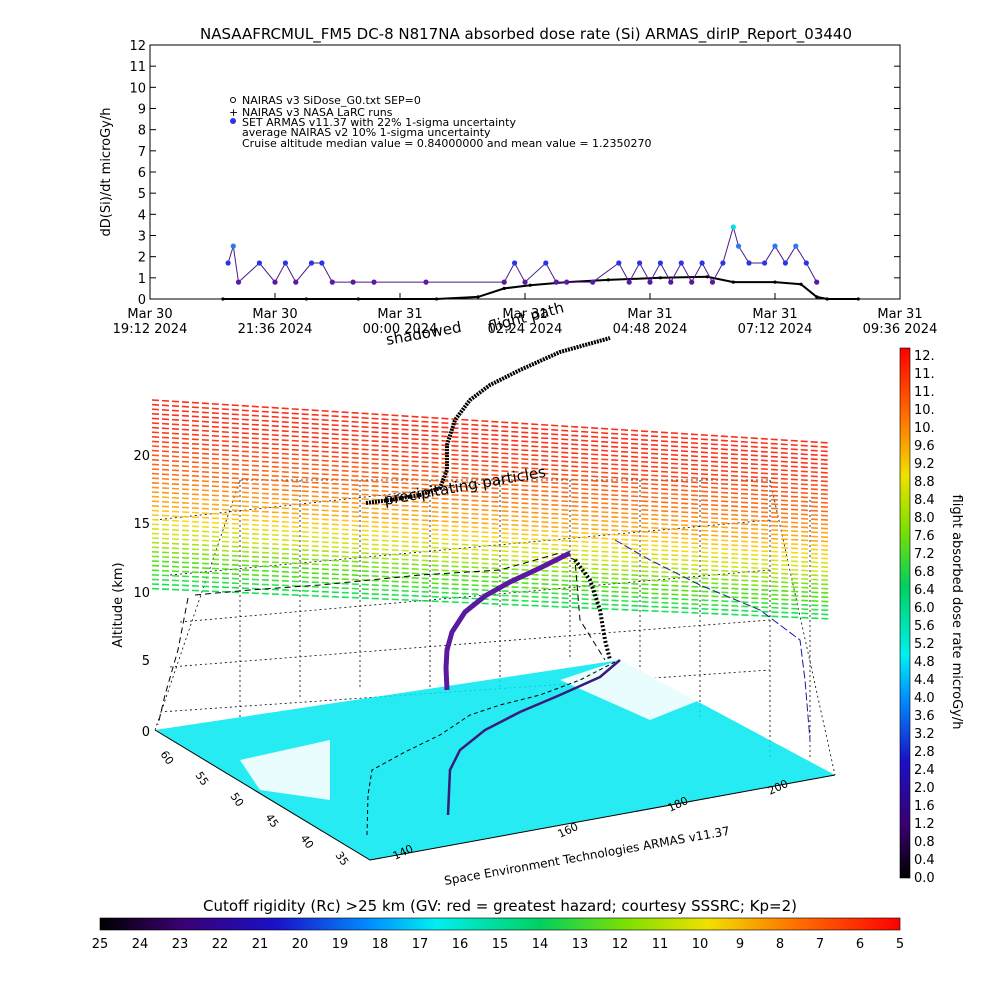 Image resolution: width=1000 pixels, height=1000 pixels. Describe the element at coordinates (146, 661) in the screenshot. I see `z-tick-5: 5` at that location.